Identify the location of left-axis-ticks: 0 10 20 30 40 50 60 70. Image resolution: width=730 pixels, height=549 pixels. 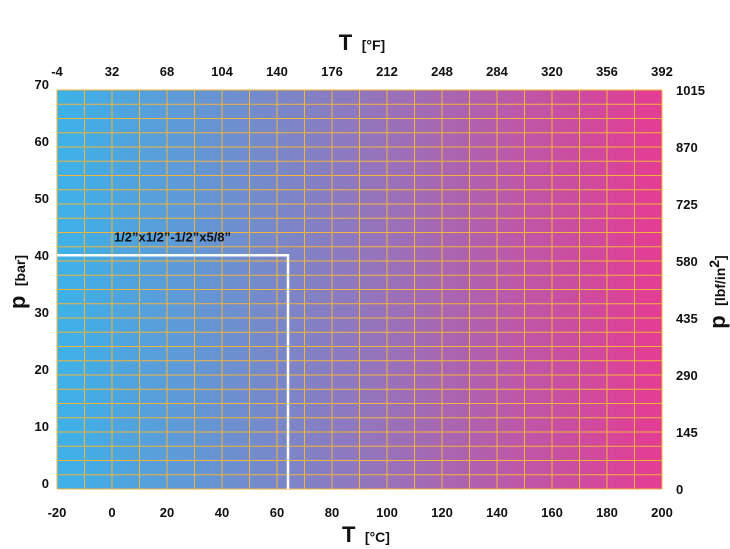
(42, 284).